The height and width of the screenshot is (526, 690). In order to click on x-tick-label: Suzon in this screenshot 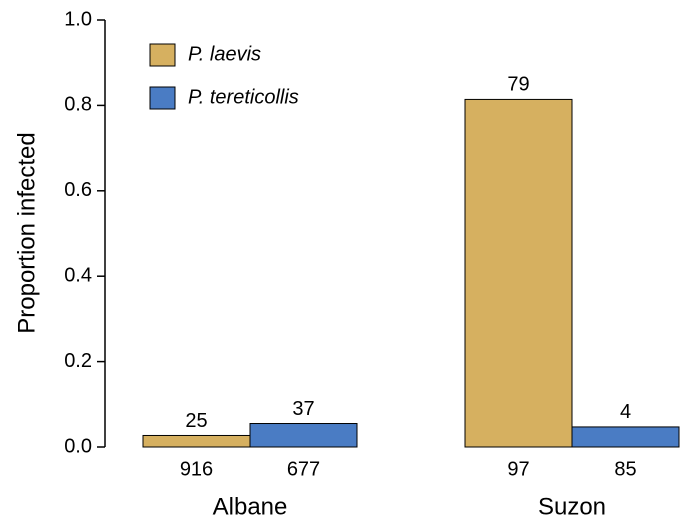, I will do `click(572, 506)`.